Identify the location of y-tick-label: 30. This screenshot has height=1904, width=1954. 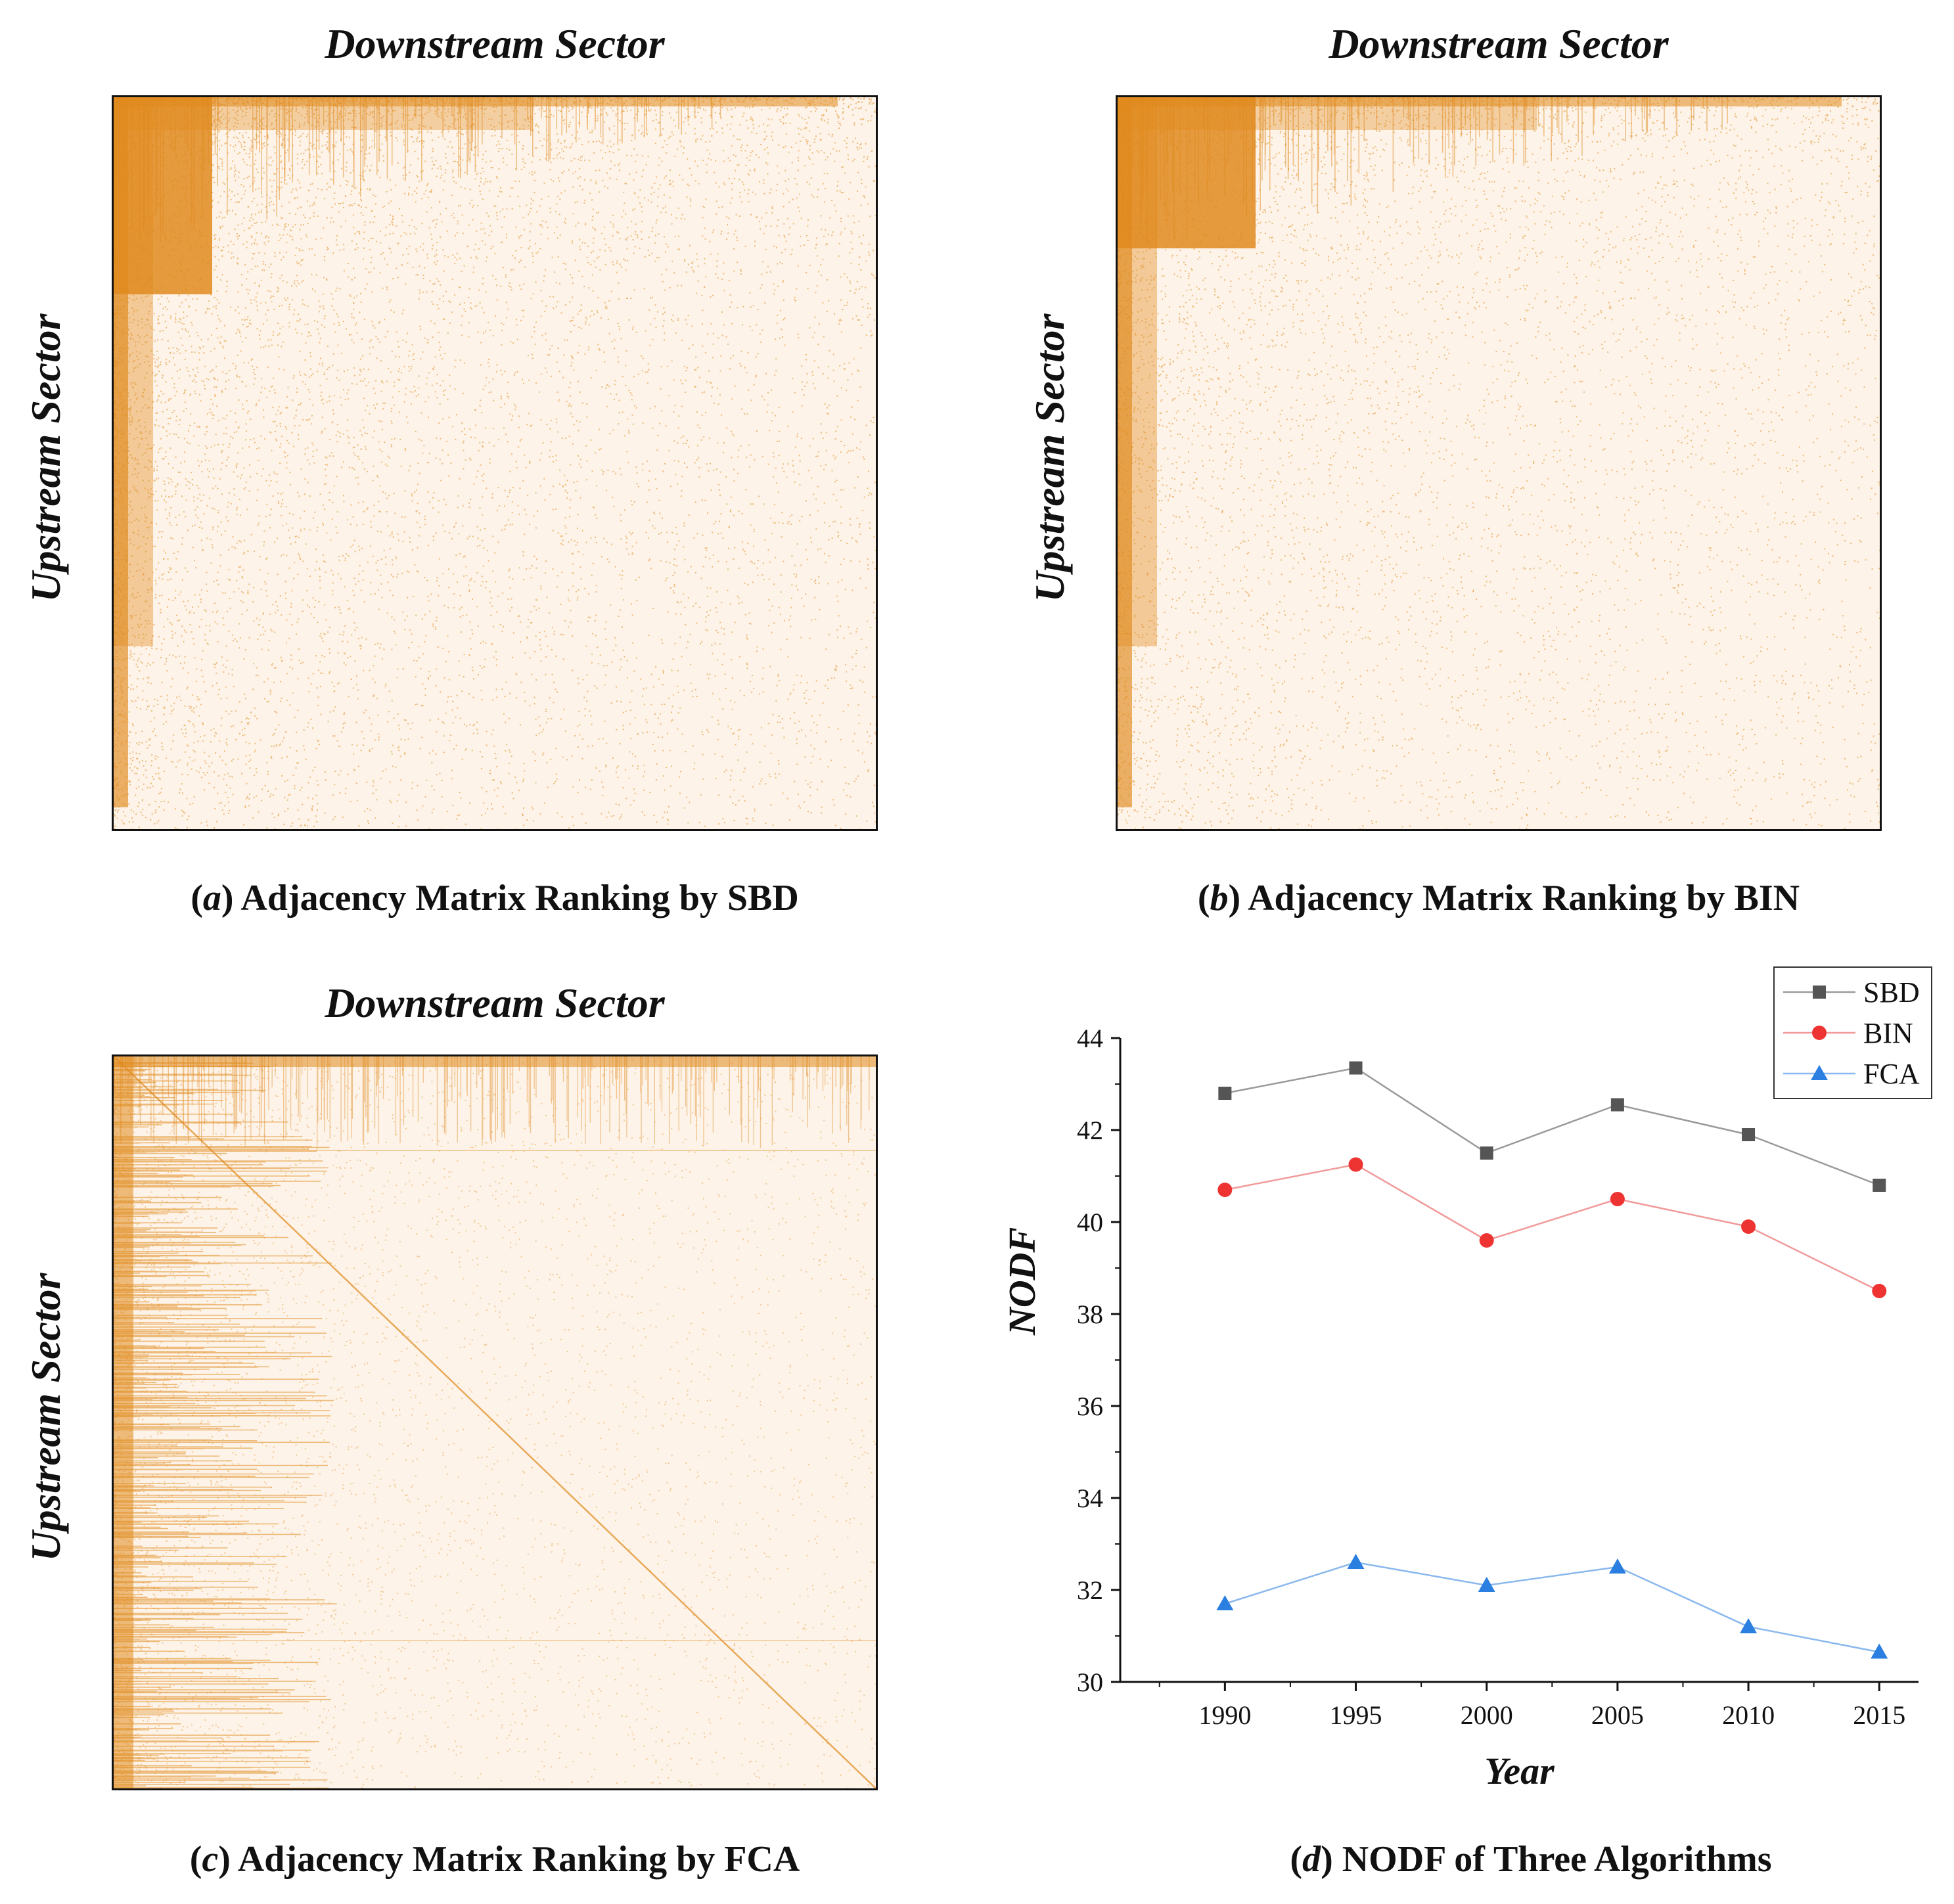
(1090, 1682).